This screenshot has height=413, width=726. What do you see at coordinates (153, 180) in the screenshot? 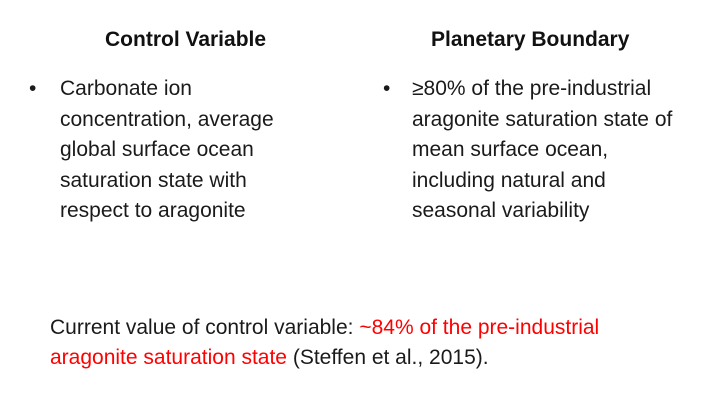
I see `control-variable-line: saturation state with` at bounding box center [153, 180].